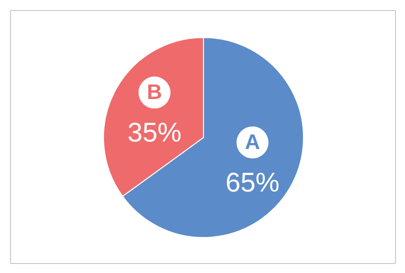  I want to click on data-label: 35%, so click(154, 133).